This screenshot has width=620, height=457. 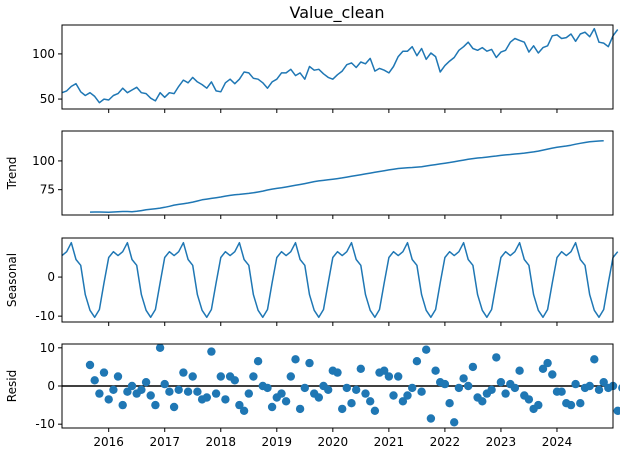 I want to click on seasonal-ytick-label: 0, so click(x=51, y=277).